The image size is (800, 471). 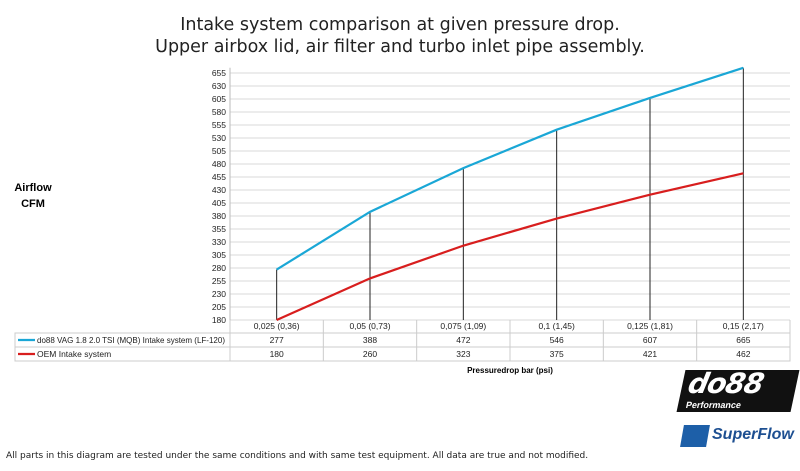 I want to click on y-axis-label: Airflow CFM, so click(x=33, y=196).